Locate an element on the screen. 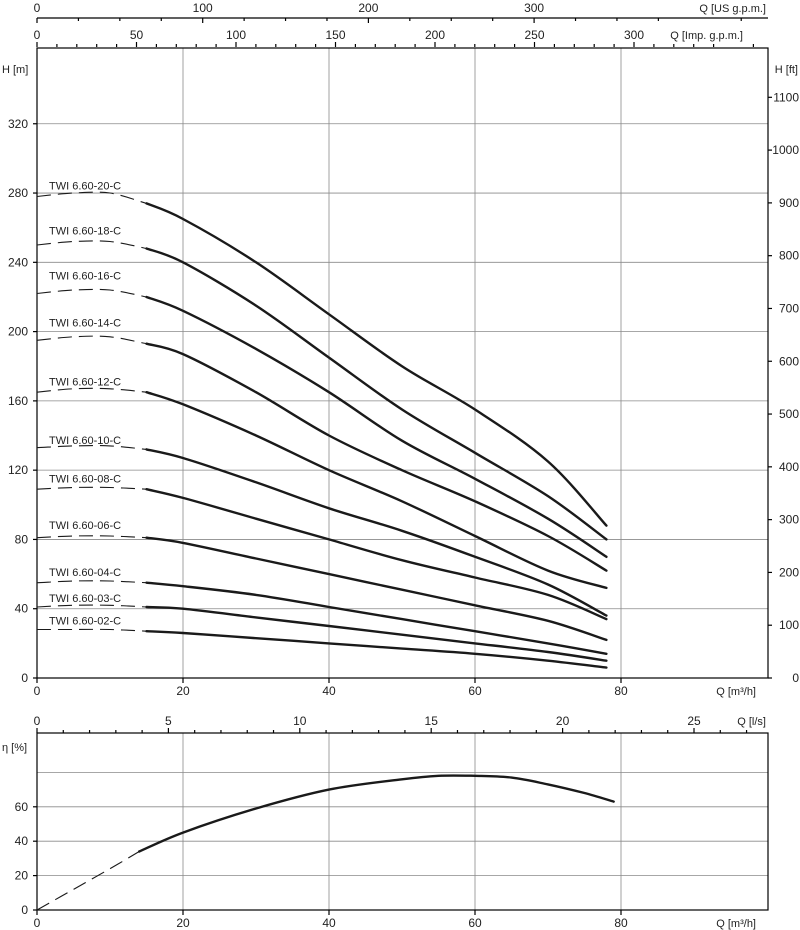  y-tick-label: 60 is located at coordinates (22, 807).